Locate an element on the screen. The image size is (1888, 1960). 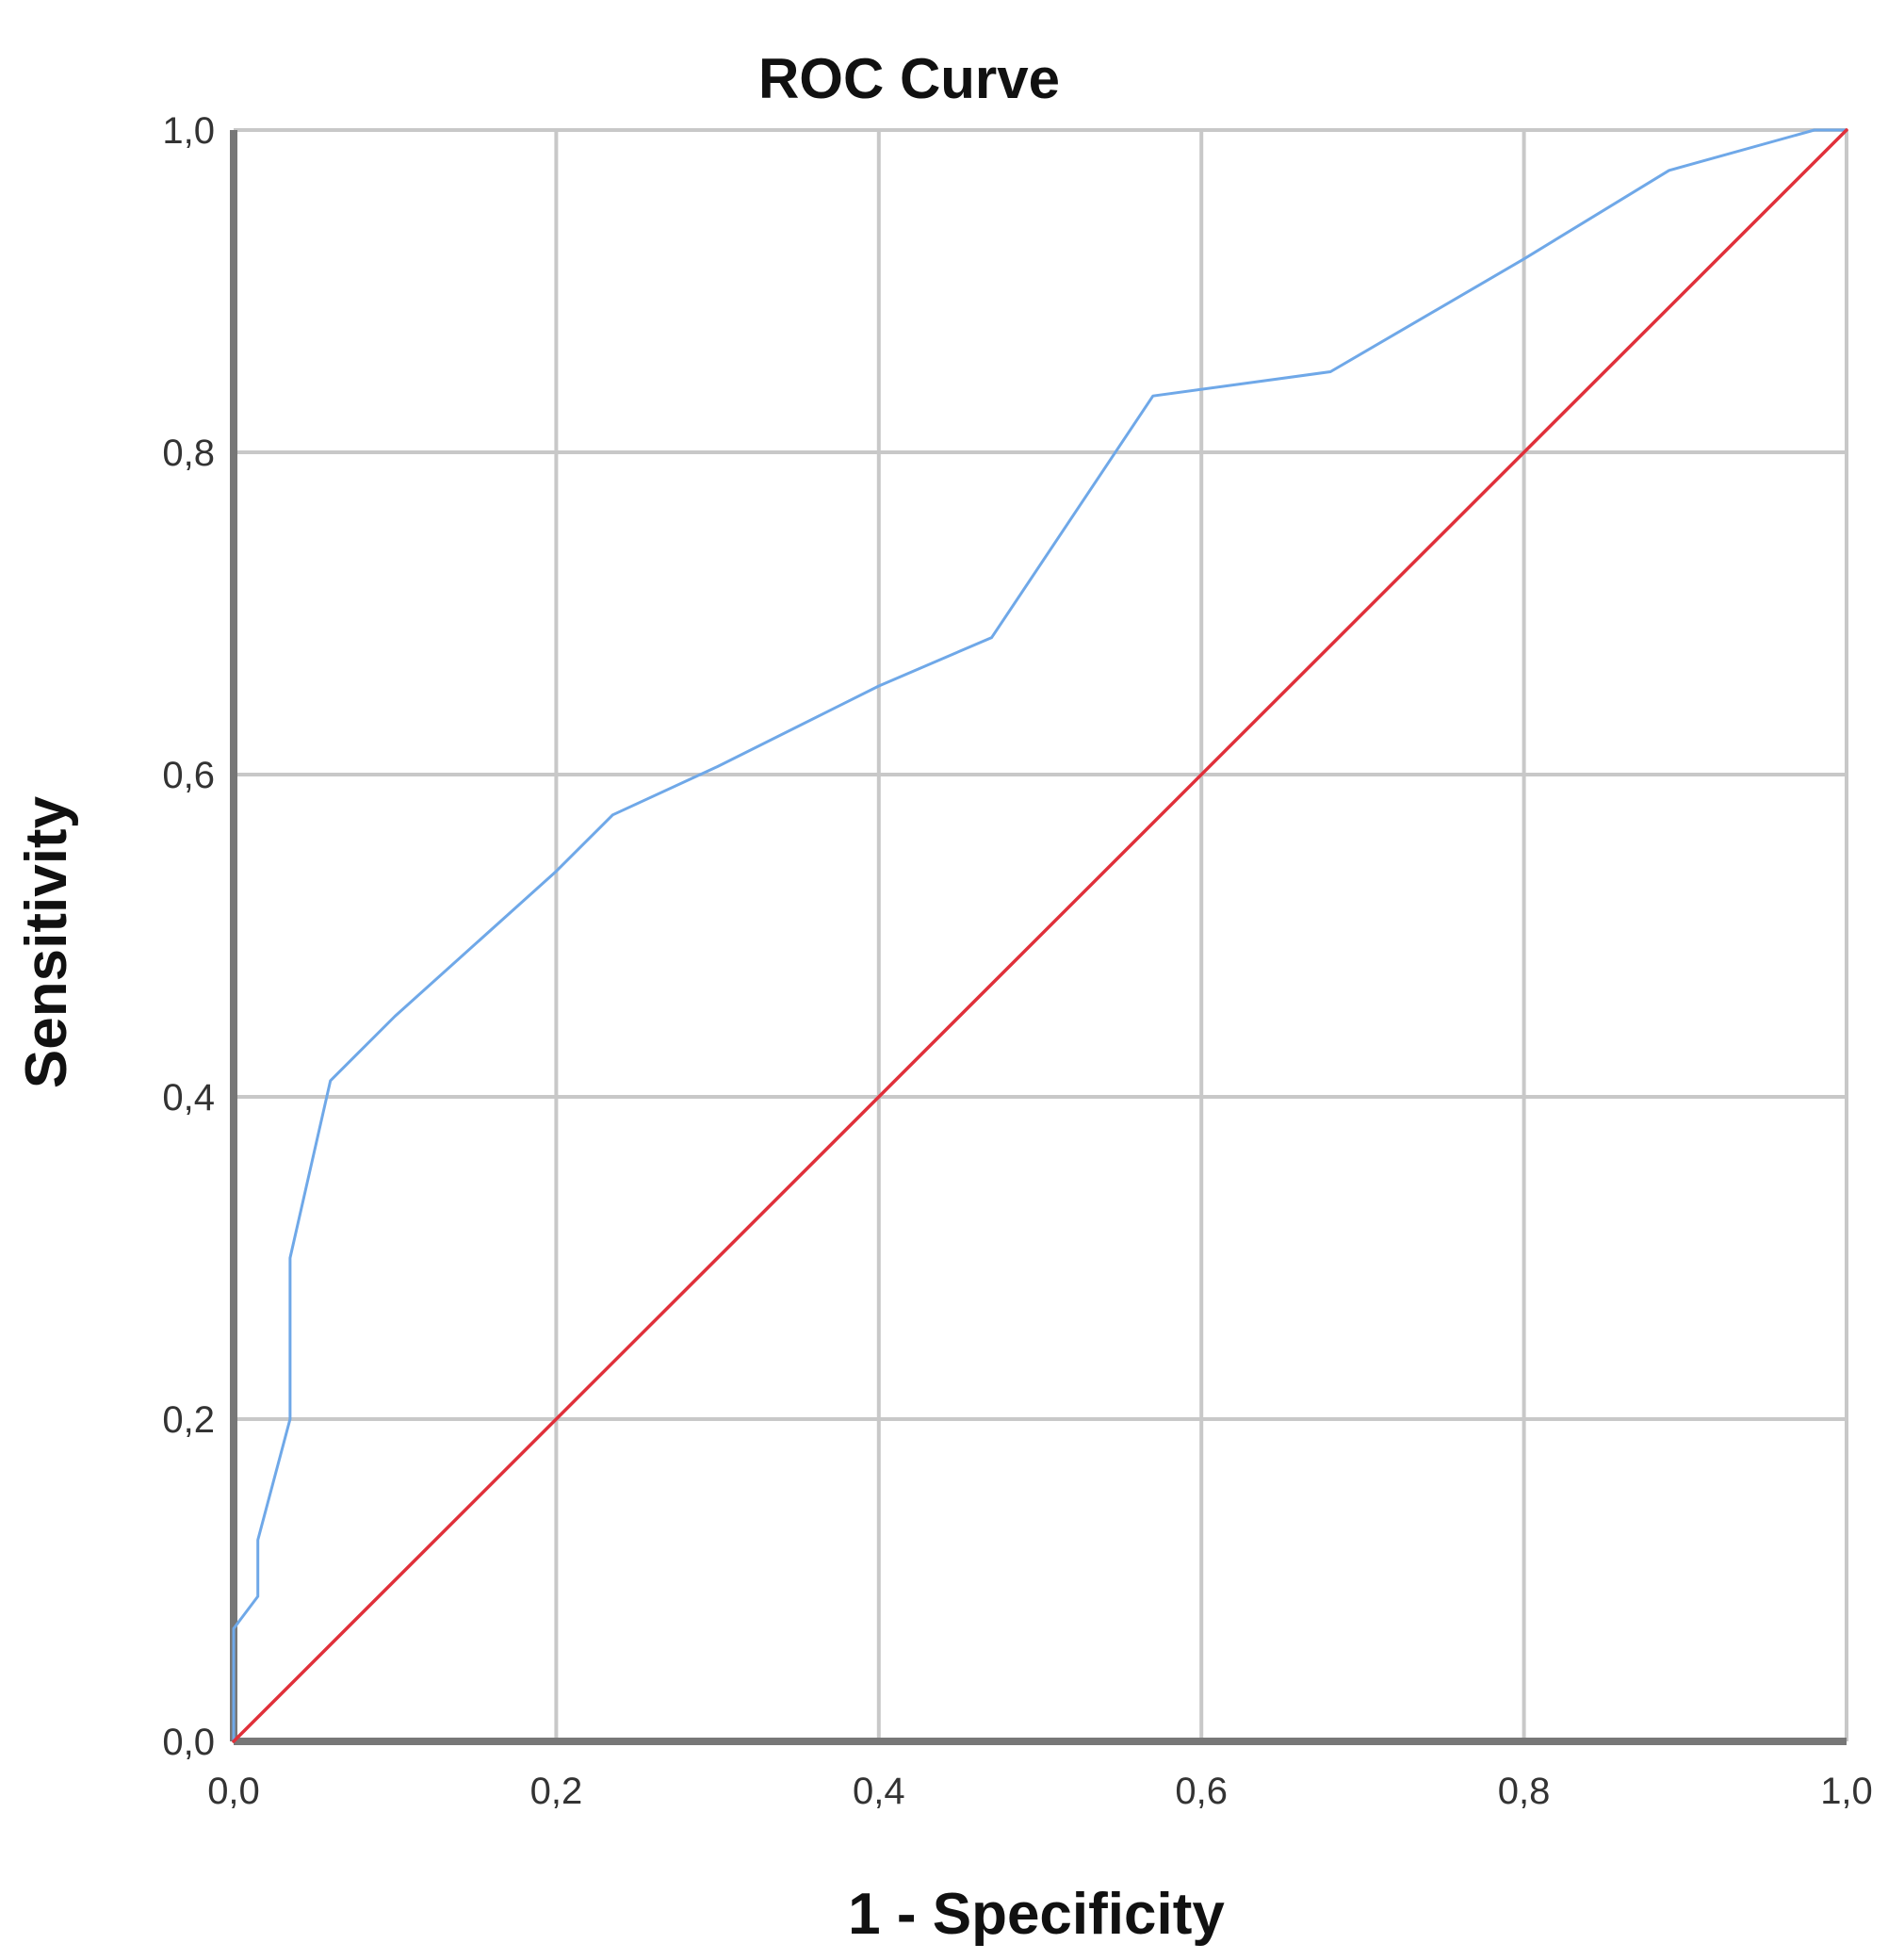
y-axis-title: Sensitivity is located at coordinates (46, 942).